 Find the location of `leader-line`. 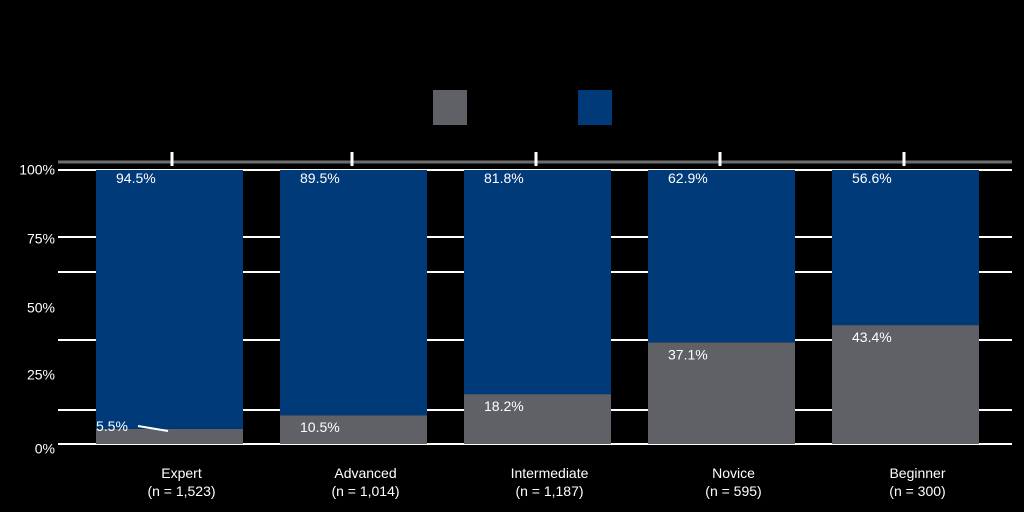

leader-line is located at coordinates (153, 428).